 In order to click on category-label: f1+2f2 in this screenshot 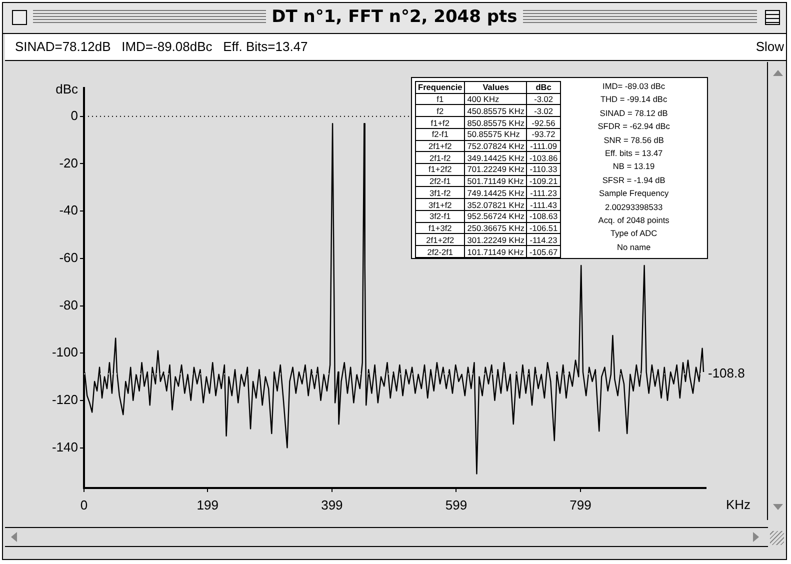, I will do `click(440, 169)`.